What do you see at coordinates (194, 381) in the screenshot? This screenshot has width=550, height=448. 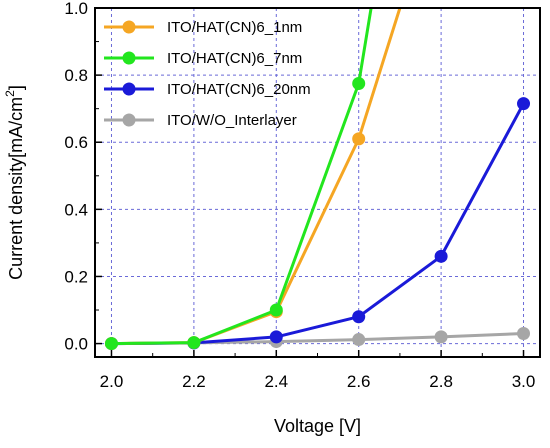 I see `x-tick-label: 2.2` at bounding box center [194, 381].